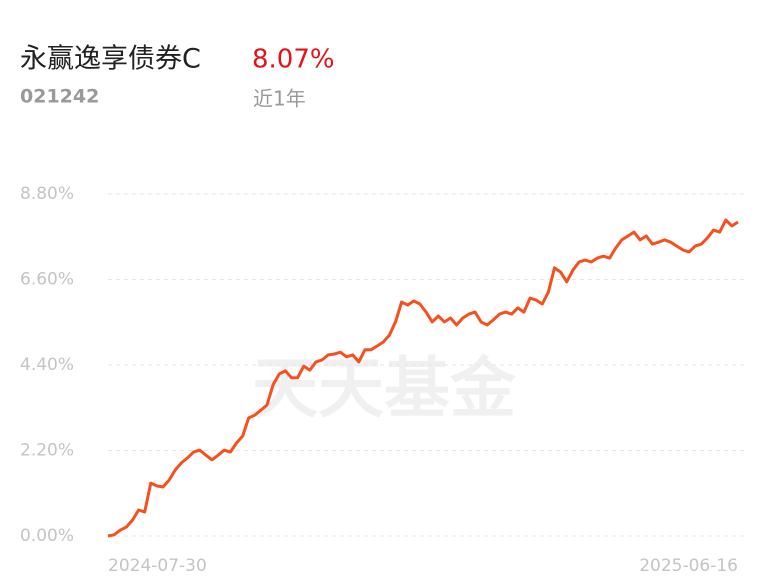 The height and width of the screenshot is (587, 768). I want to click on y-tick-label: 4.40%, so click(47, 365).